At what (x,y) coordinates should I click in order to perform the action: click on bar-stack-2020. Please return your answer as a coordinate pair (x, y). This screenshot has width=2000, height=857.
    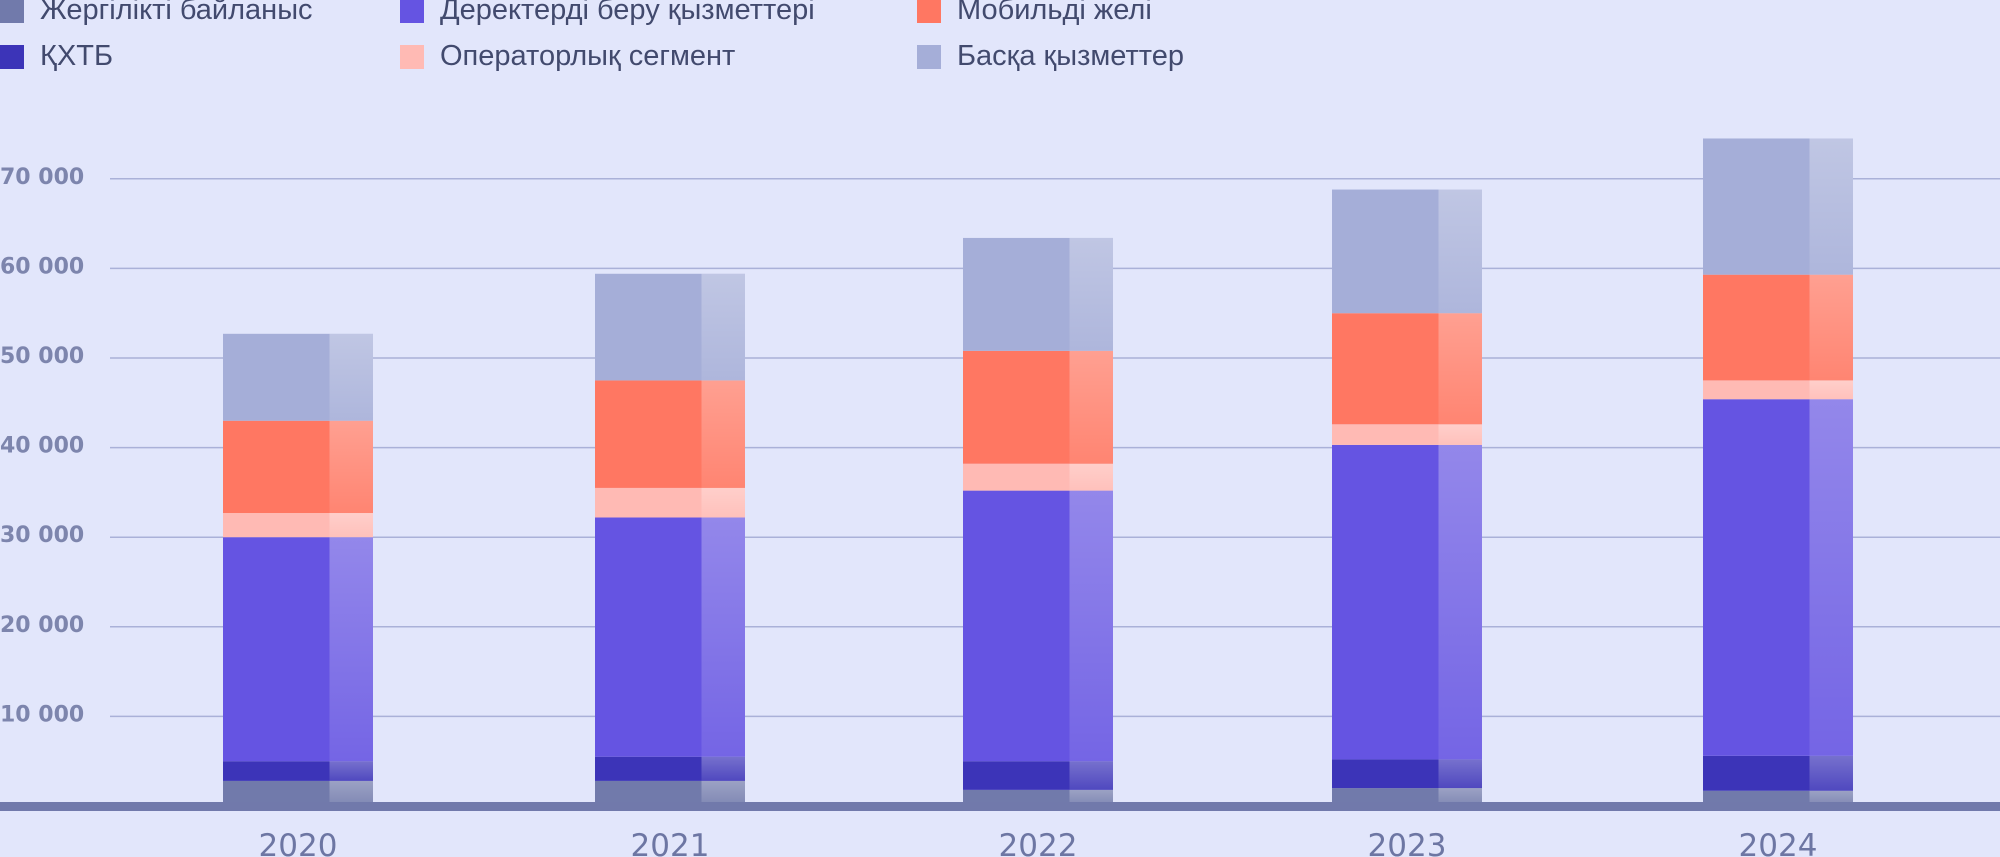
    Looking at the image, I should click on (298, 569).